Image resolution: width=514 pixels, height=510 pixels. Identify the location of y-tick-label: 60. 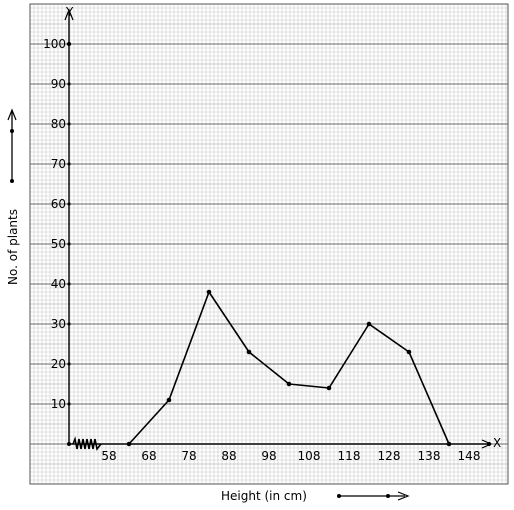
(58, 204).